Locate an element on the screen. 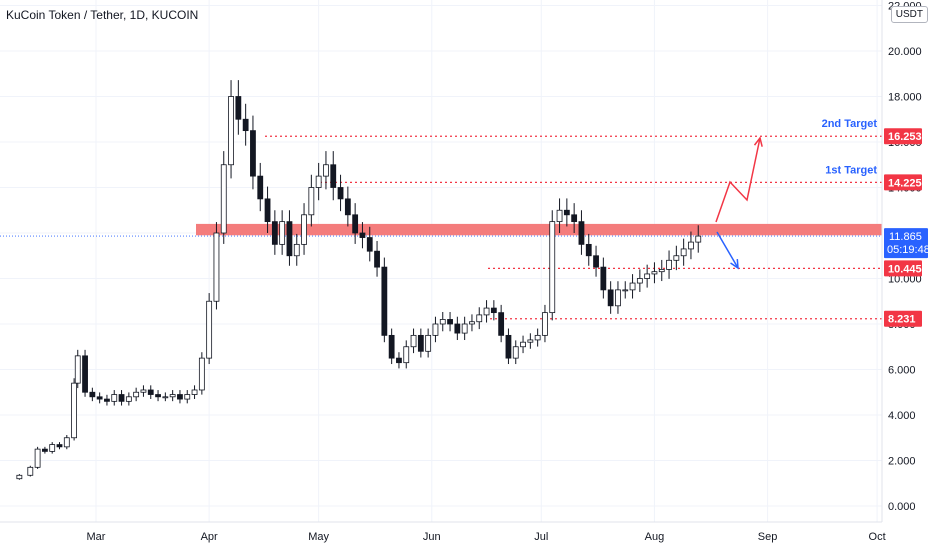 The image size is (932, 550). chart-title: KuCoin Token / Tether, 1D, KUCOIN is located at coordinates (102, 15).